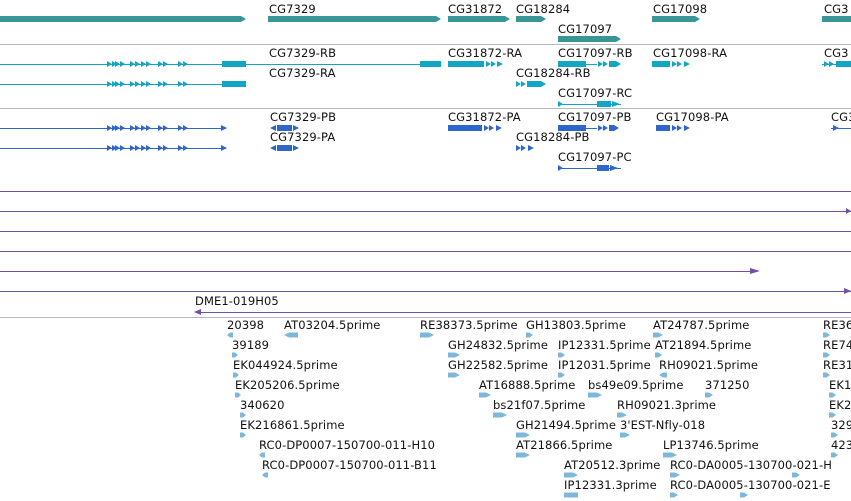  What do you see at coordinates (840, 405) in the screenshot?
I see `est-label: EK2` at bounding box center [840, 405].